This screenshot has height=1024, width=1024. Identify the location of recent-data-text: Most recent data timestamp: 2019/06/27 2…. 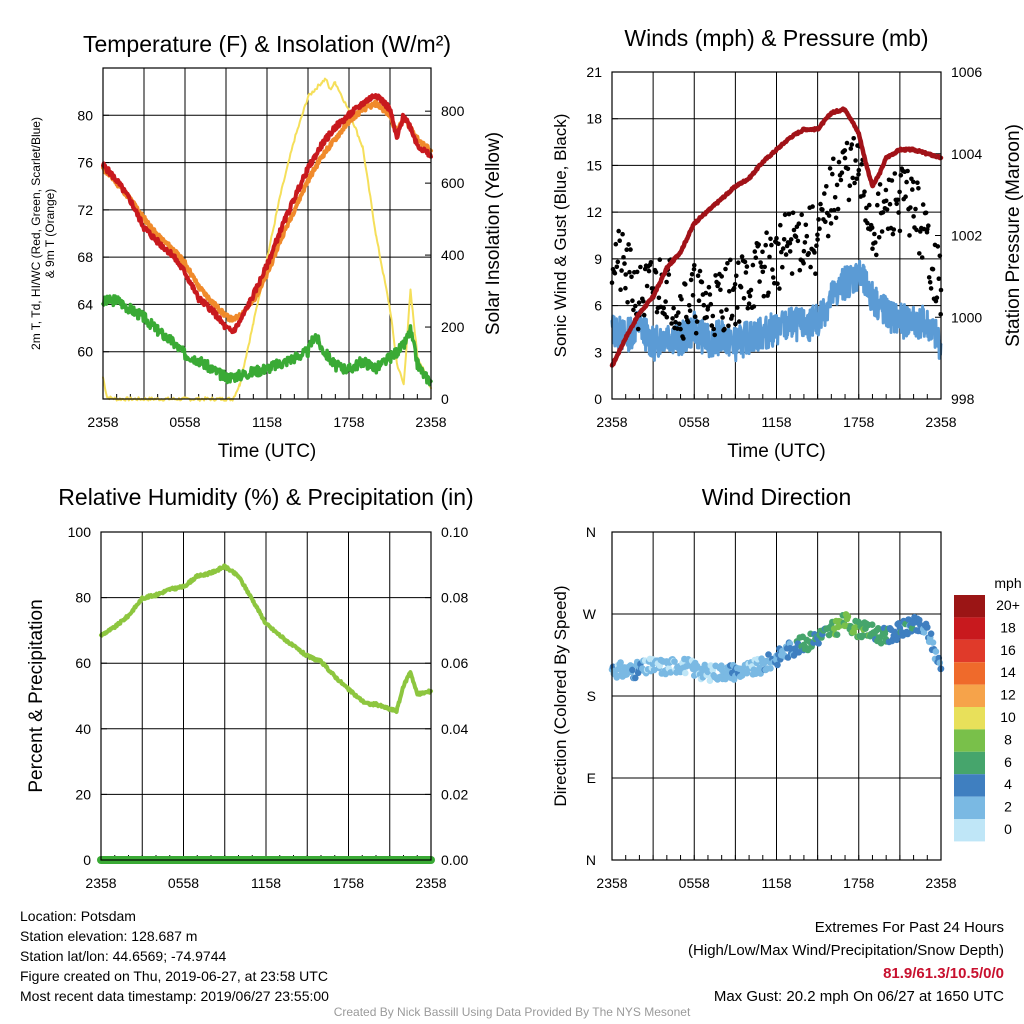
(174, 996).